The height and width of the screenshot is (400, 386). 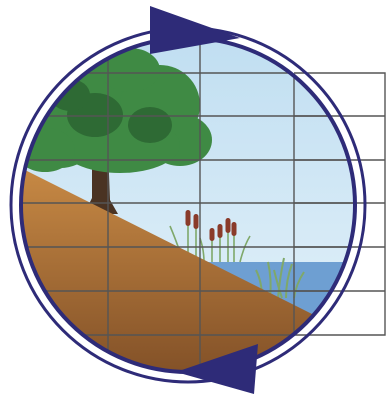 What do you see at coordinates (280, 278) in the screenshot?
I see `aquatic-grass-icon` at bounding box center [280, 278].